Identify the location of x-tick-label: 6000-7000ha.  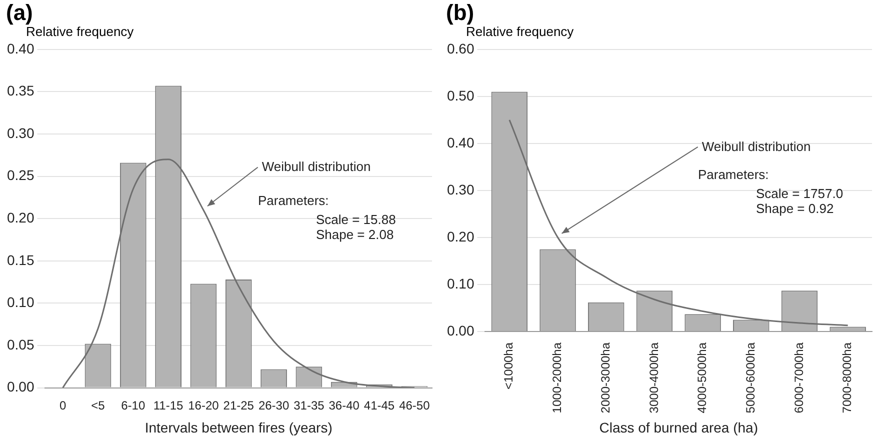
(799, 378).